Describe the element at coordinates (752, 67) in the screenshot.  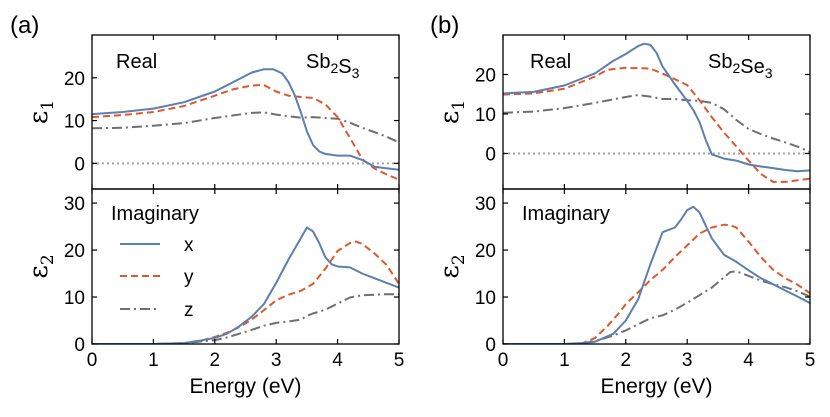
I see `formula-element: Se` at that location.